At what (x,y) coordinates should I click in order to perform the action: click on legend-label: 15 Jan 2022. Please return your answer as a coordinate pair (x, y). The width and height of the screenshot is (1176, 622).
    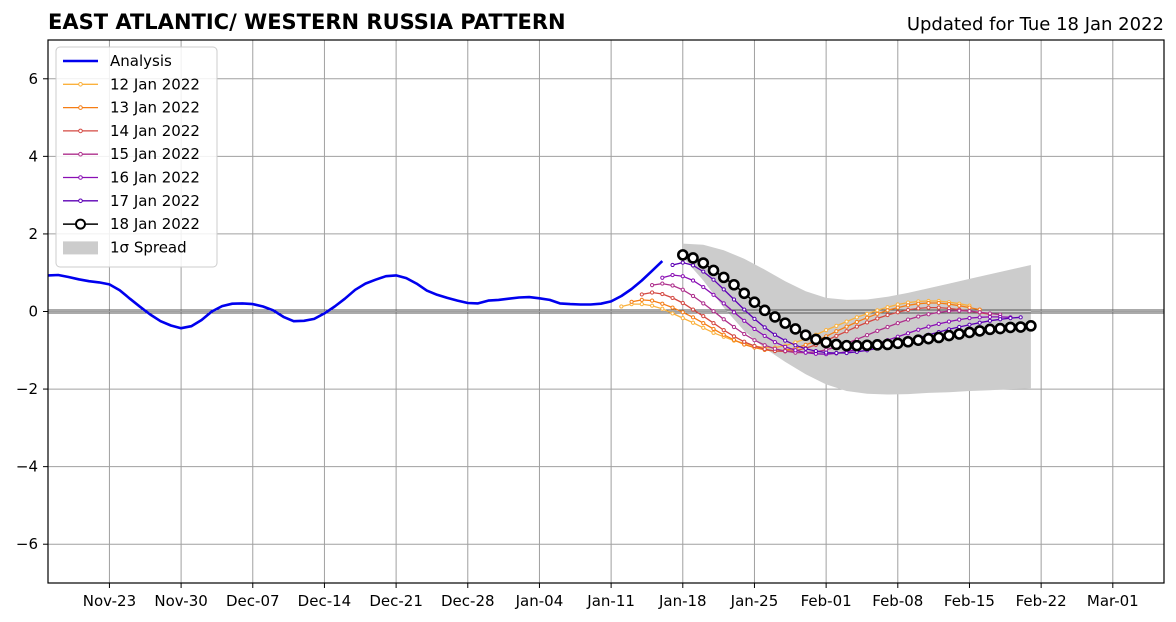
    Looking at the image, I should click on (155, 154).